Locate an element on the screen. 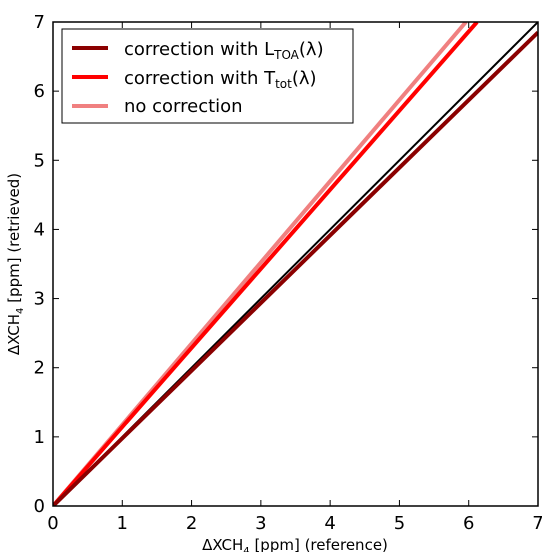 The height and width of the screenshot is (552, 542). x-tick-label: 3 is located at coordinates (260, 523).